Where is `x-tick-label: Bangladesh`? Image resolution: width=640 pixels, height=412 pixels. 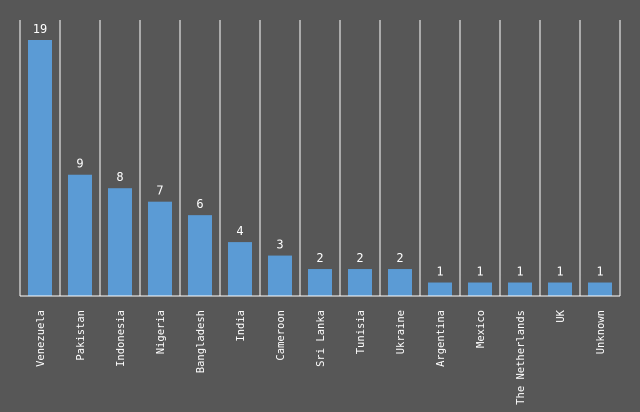
x-tick-label: Bangladesh is located at coordinates (201, 341).